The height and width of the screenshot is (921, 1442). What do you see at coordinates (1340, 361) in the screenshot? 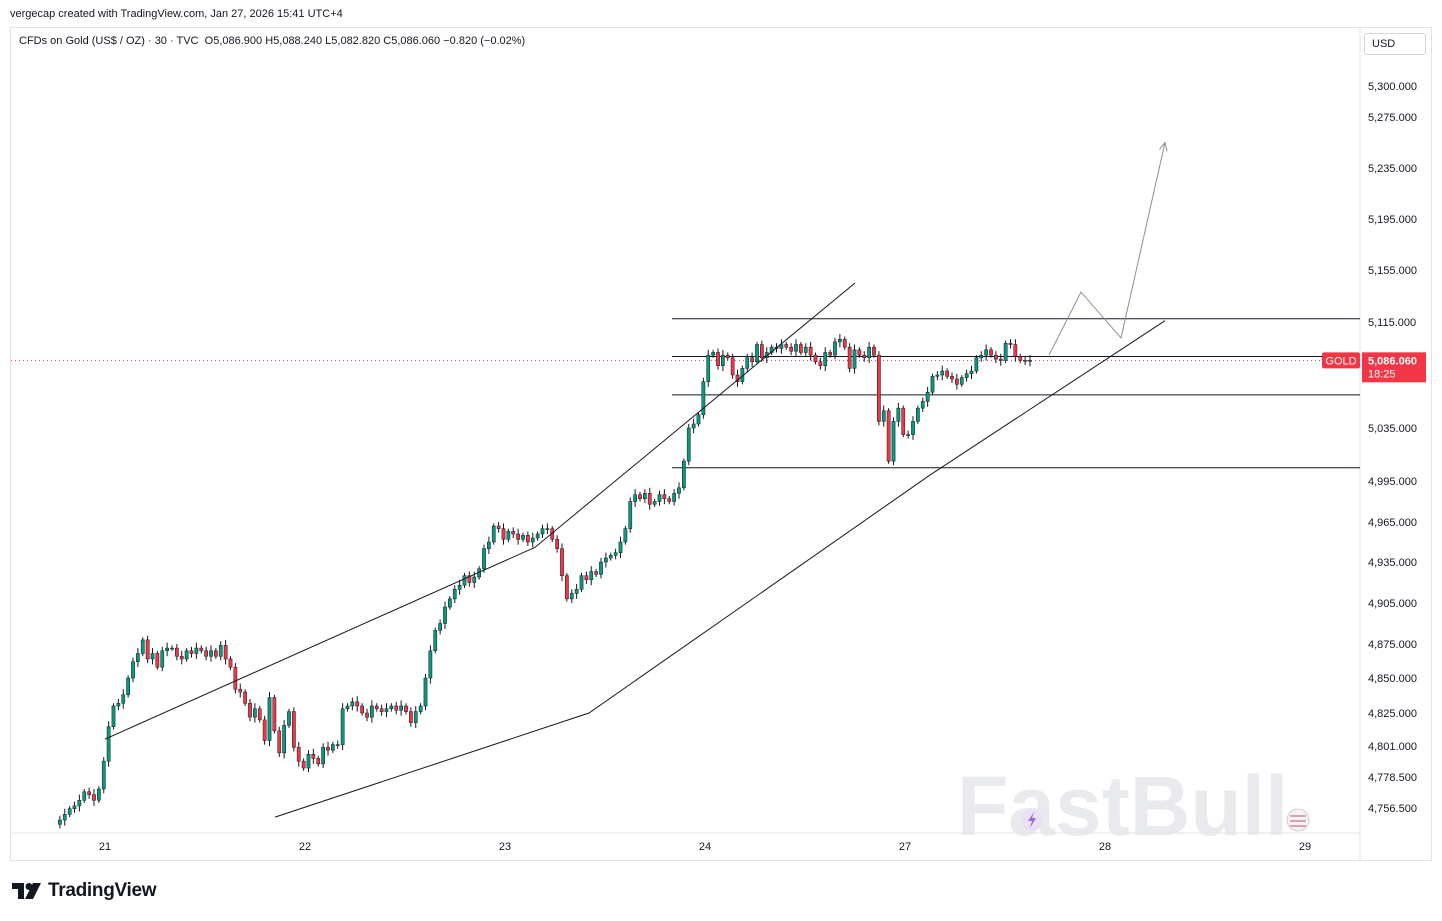
I see `symbol-tag-text: GOLD` at bounding box center [1340, 361].